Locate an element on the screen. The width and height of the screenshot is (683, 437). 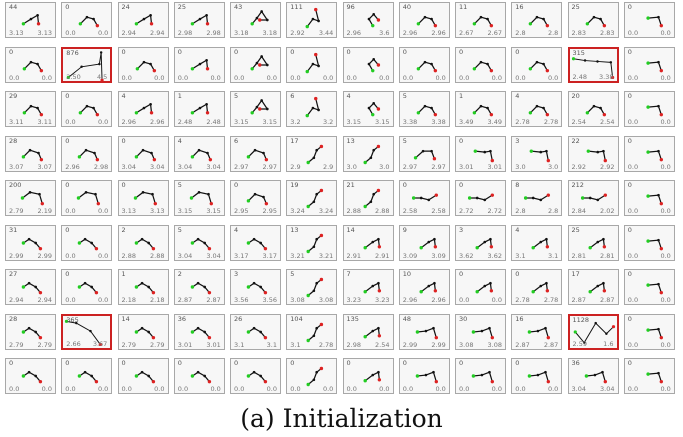
pose-cell: 96 2.96 3.6 is located at coordinates (368, 20).